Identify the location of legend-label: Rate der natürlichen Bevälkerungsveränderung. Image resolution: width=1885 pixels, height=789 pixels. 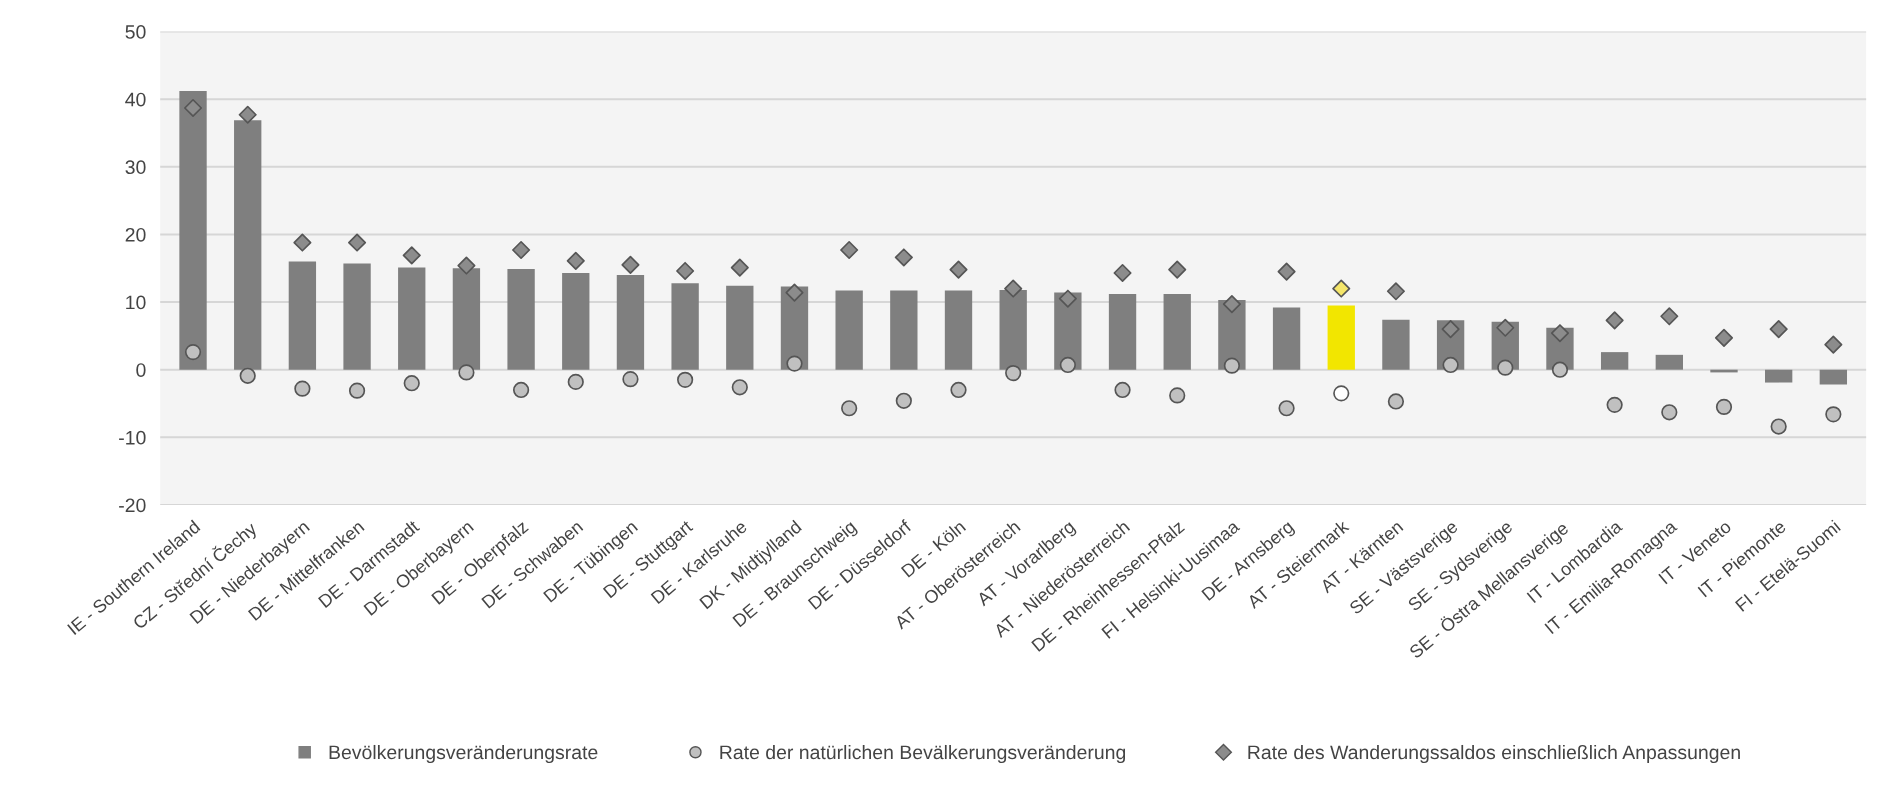
(923, 754).